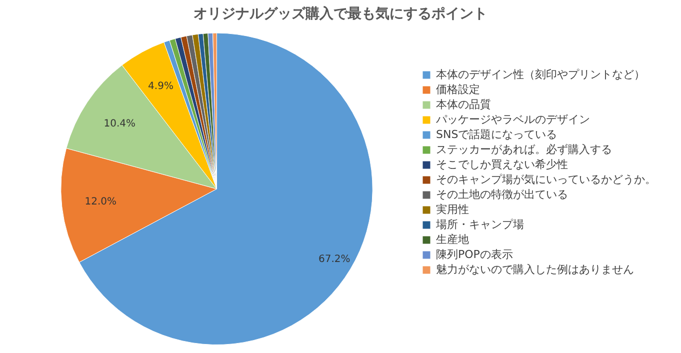 The image size is (681, 353). What do you see at coordinates (540, 74) in the screenshot?
I see `legend-label: 本体のデザイン性（刻印やプリントなど）` at bounding box center [540, 74].